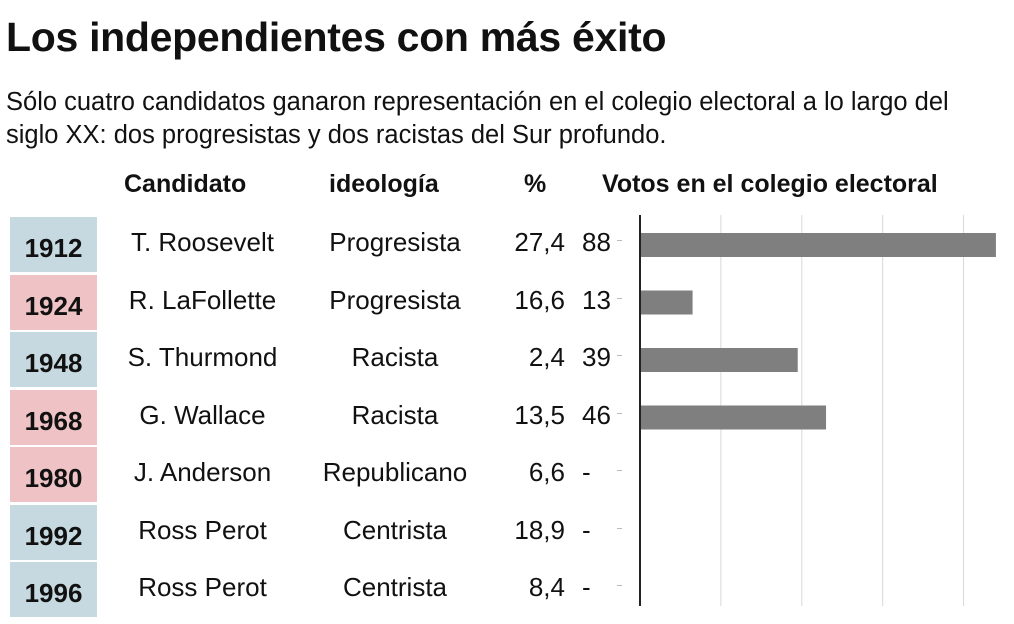 The height and width of the screenshot is (624, 1014). I want to click on pct-cell: 2,4, so click(546, 357).